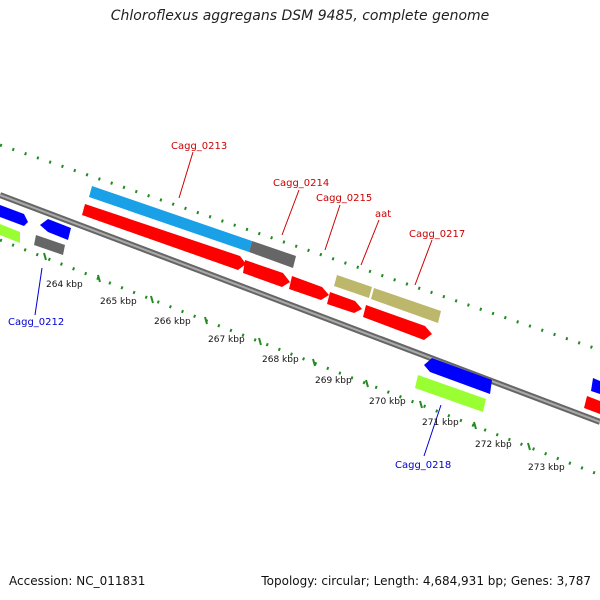 This screenshot has height=600, width=600. What do you see at coordinates (595, 386) in the screenshot?
I see `feature-blue-right` at bounding box center [595, 386].